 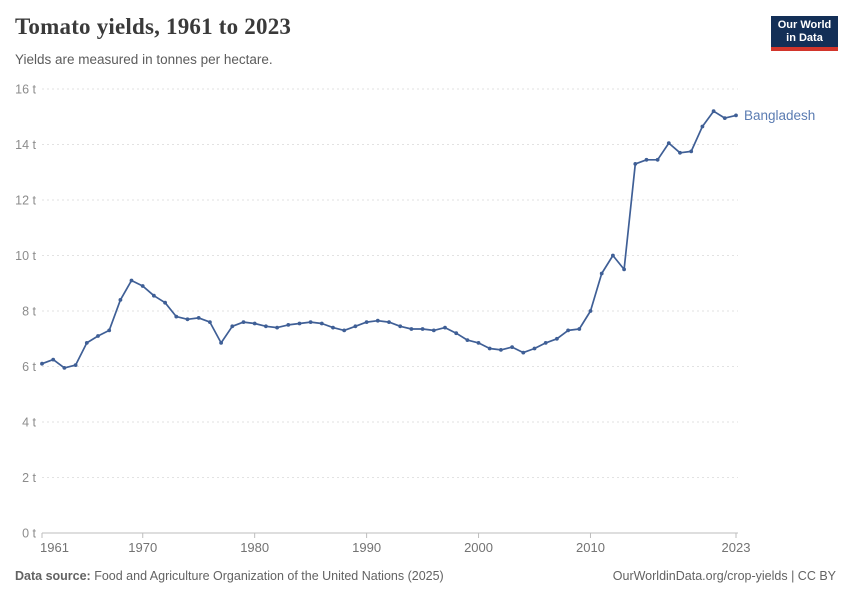 I want to click on y-tick-label: 8 t, so click(x=29, y=312).